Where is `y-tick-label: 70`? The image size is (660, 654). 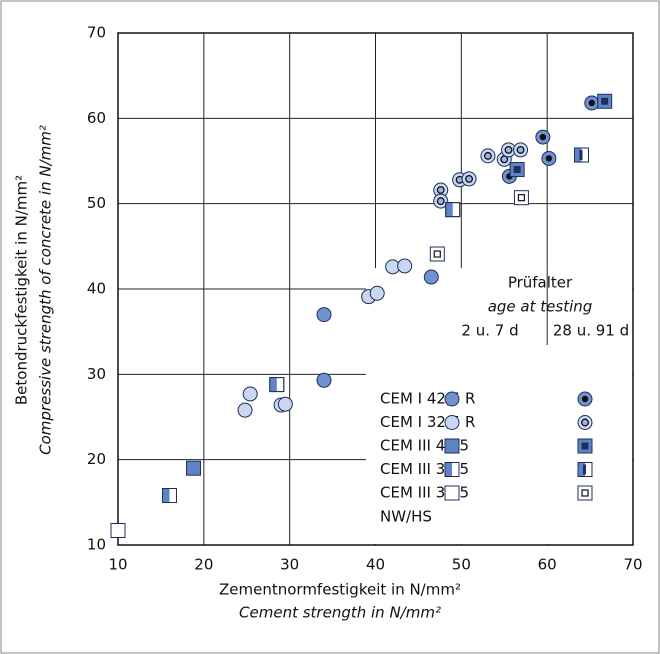 y-tick-label: 70 is located at coordinates (96, 33).